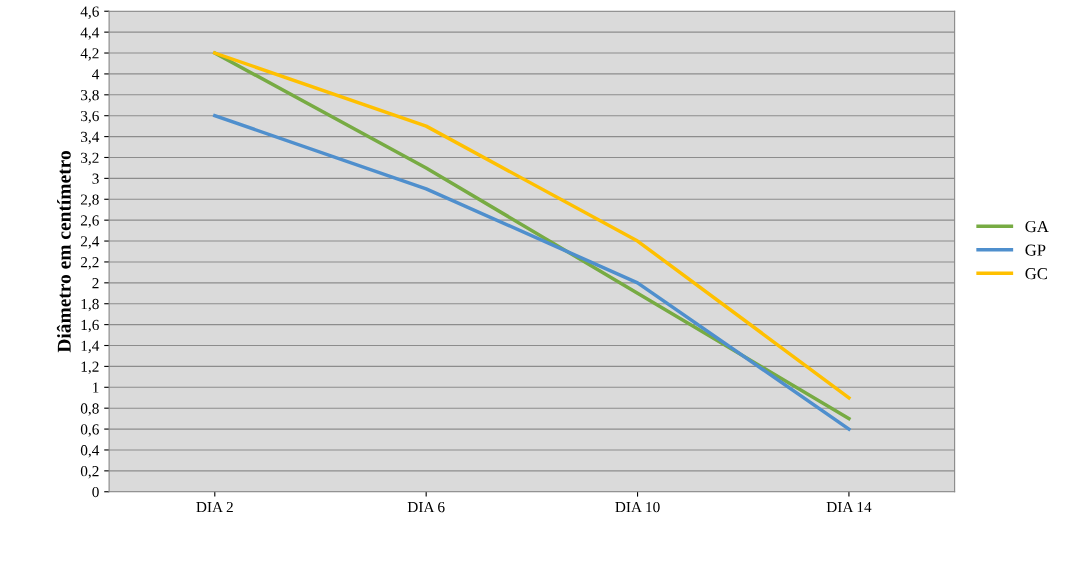  Describe the element at coordinates (89, 221) in the screenshot. I see `y-tick-label: 2,6` at that location.